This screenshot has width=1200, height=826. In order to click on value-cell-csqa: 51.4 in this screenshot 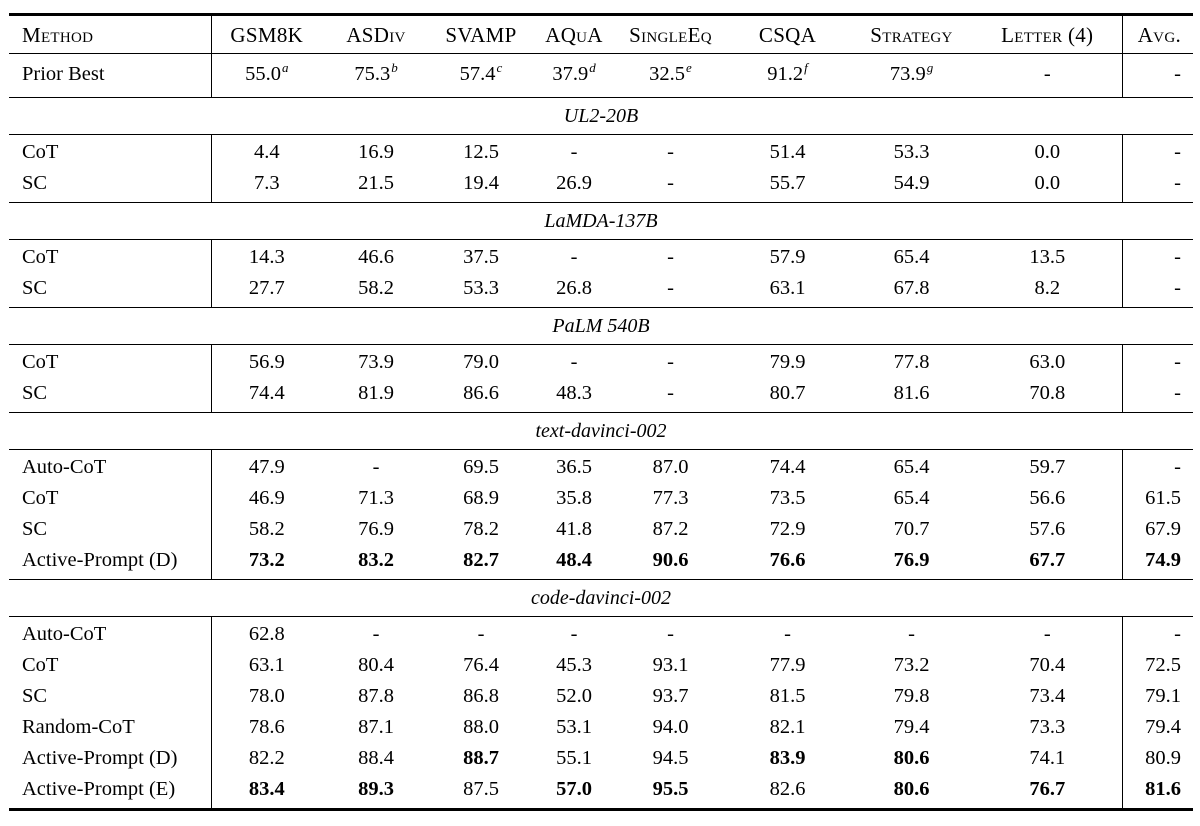, I will do `click(787, 152)`.